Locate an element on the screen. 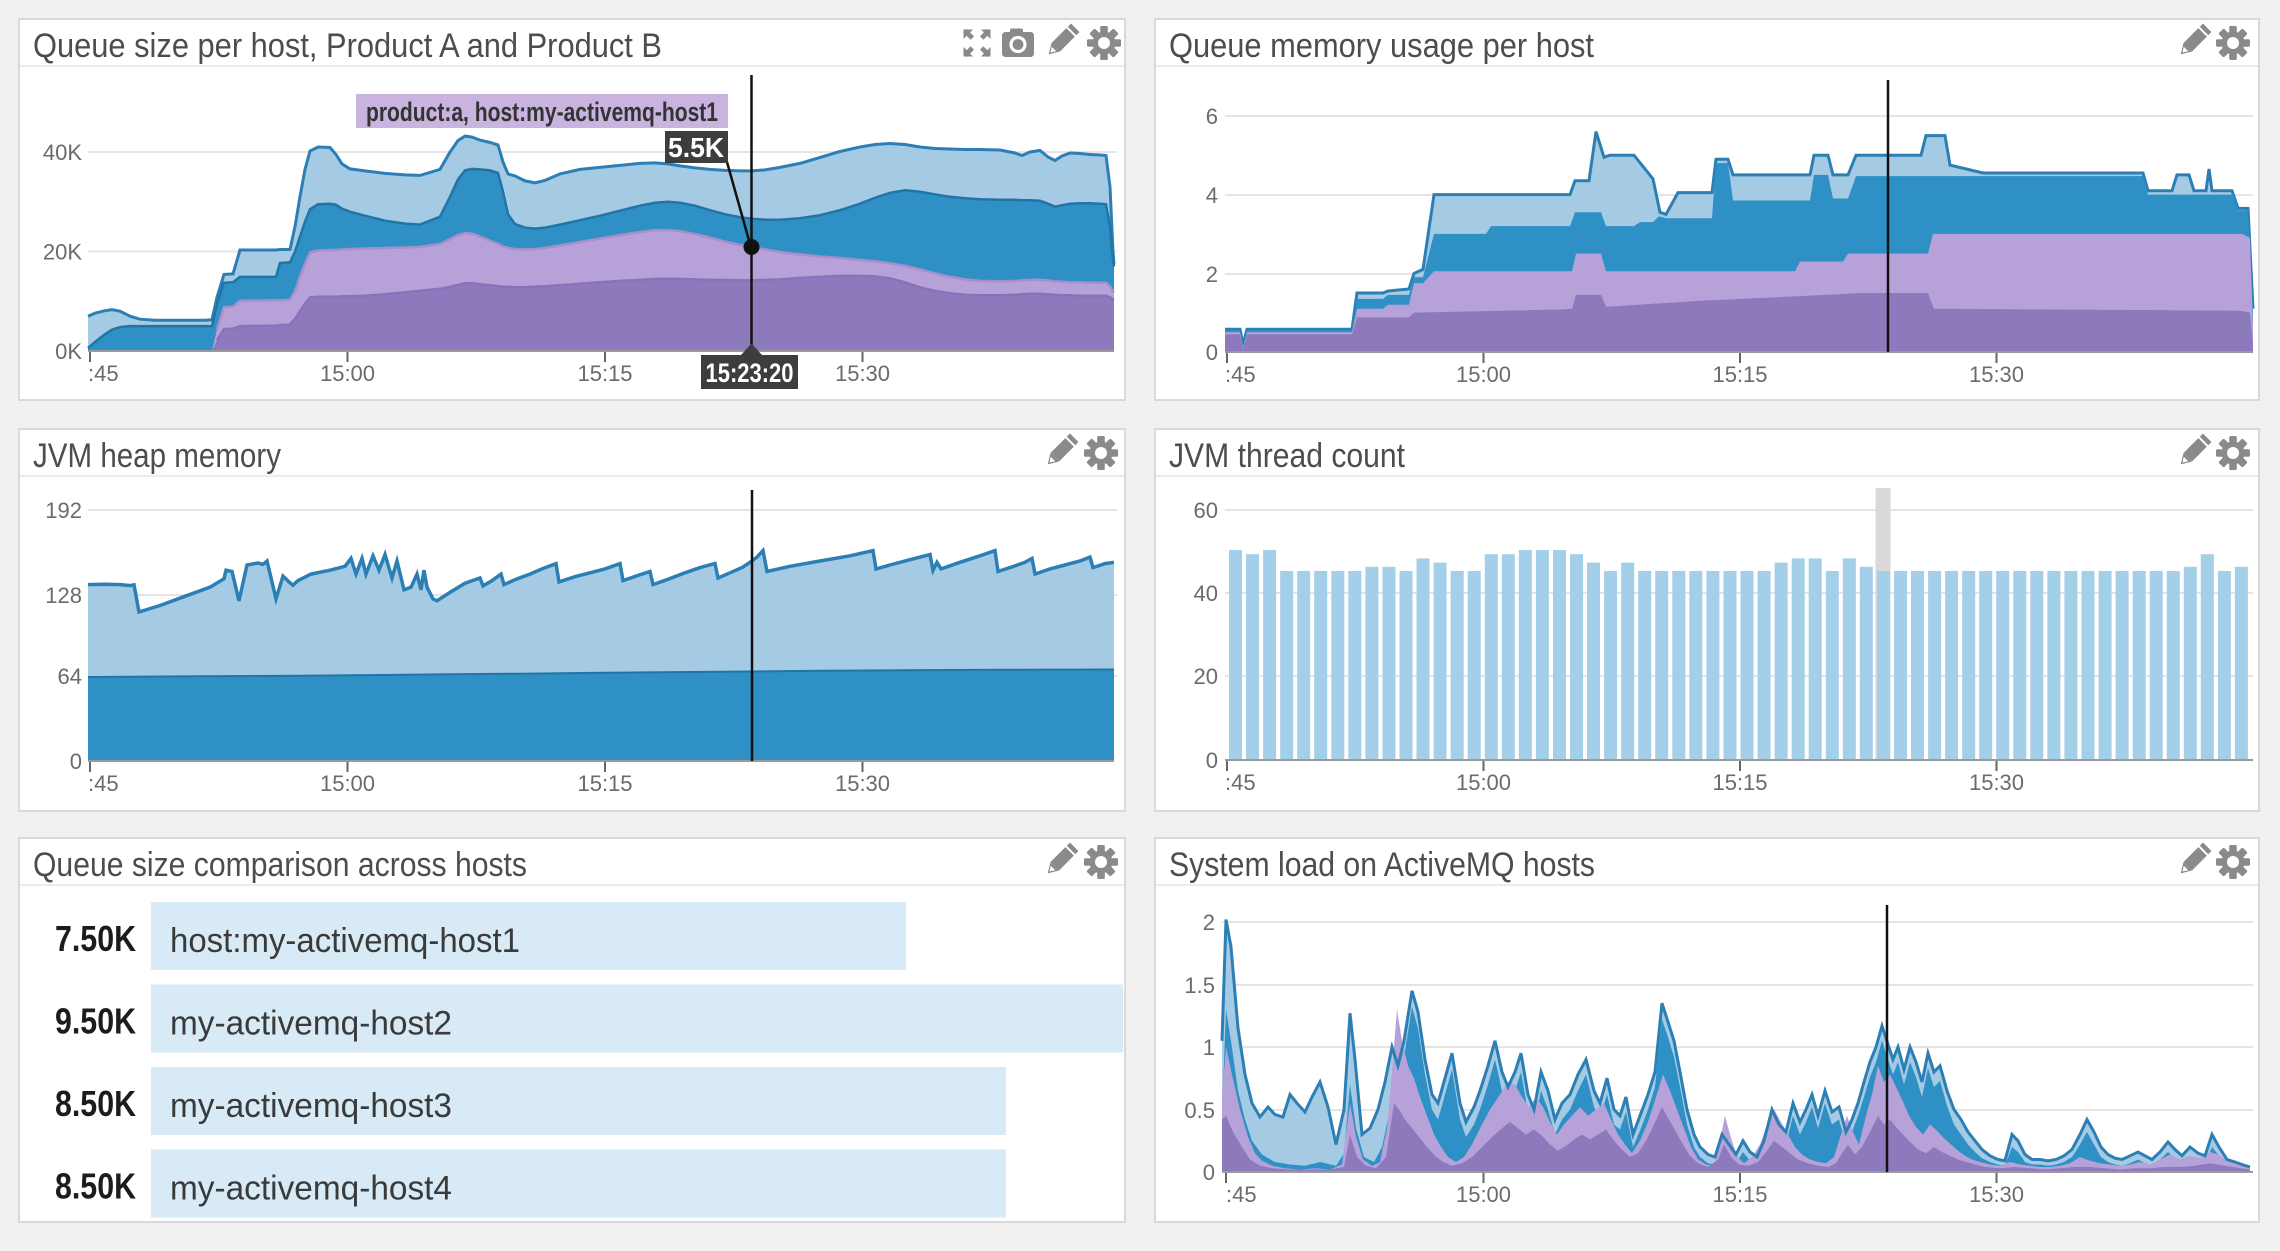 This screenshot has width=2280, height=1251. svg-text: 9.50K is located at coordinates (95, 1021).